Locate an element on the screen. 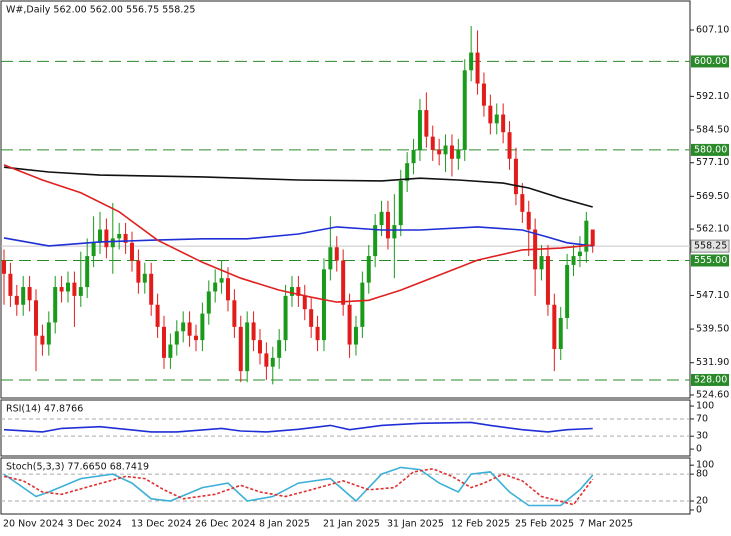  last-price-box is located at coordinates (710, 246).